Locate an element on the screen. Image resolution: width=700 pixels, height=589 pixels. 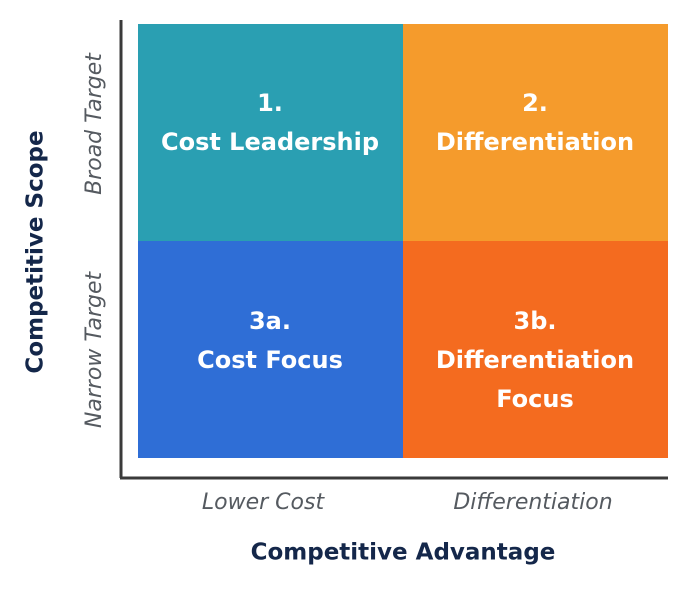
x-axis-title: Competitive Advantage is located at coordinates (403, 553).